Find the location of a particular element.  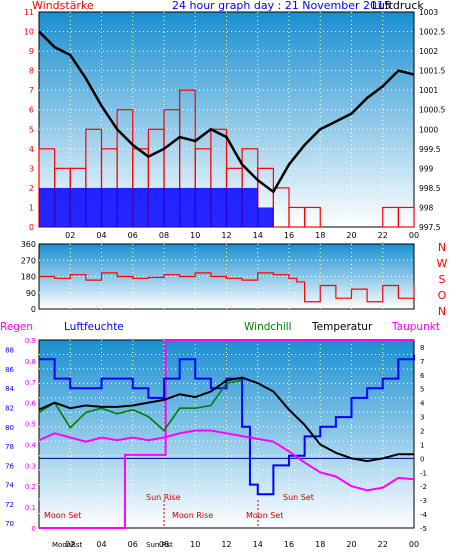

wind-speed-tick-label: 10 is located at coordinates (29, 32).